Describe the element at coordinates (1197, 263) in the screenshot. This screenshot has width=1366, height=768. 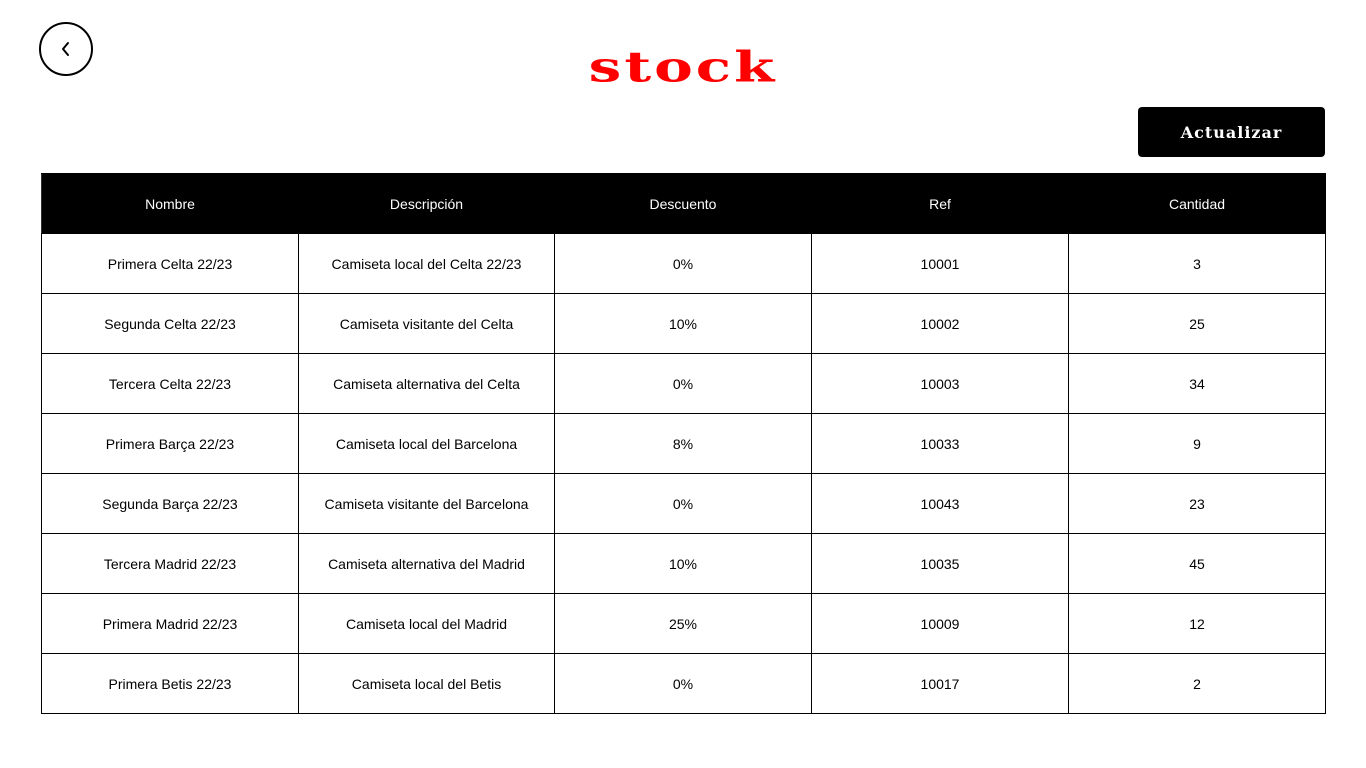
I see `cell-cantidad: 3` at that location.